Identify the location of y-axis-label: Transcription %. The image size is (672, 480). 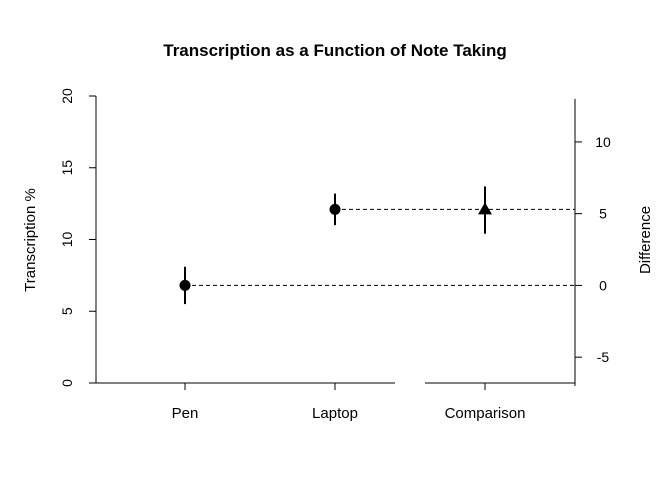
(30, 240).